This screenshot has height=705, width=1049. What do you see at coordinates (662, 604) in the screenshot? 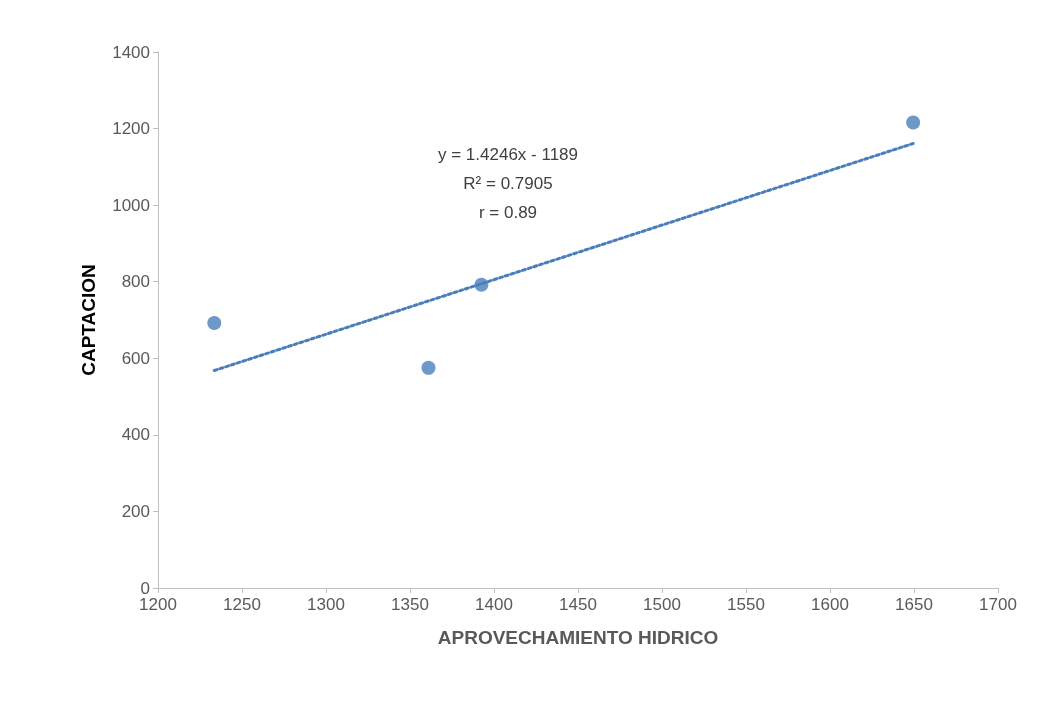
I see `x-tick-label: 1500` at bounding box center [662, 604].